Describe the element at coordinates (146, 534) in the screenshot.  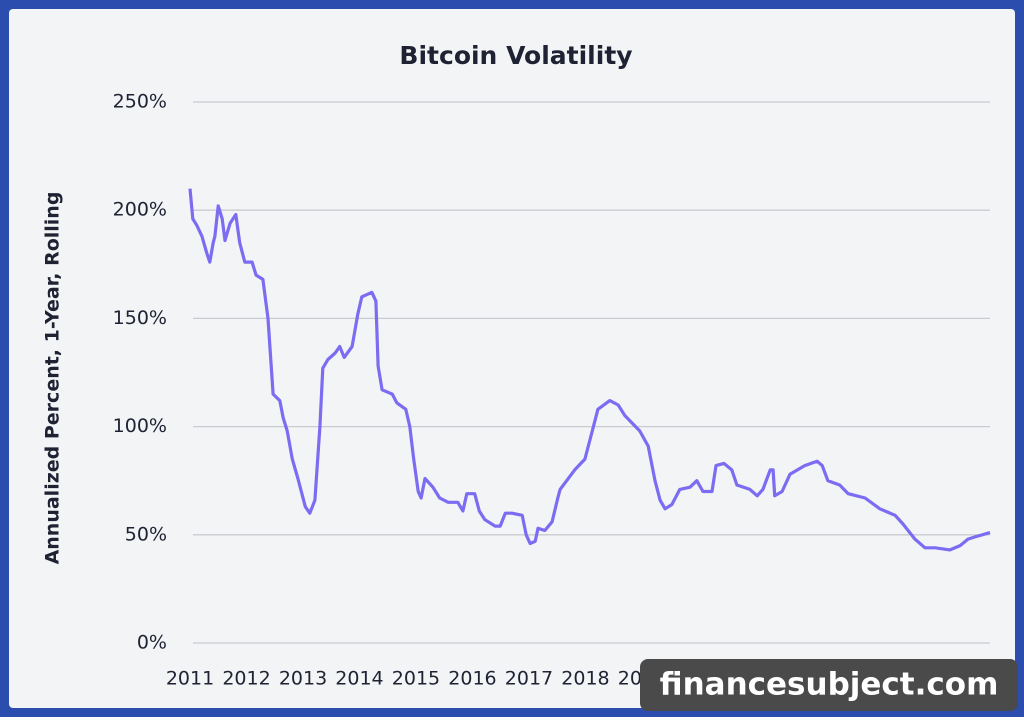
I see `y-tick-label: 50%` at that location.